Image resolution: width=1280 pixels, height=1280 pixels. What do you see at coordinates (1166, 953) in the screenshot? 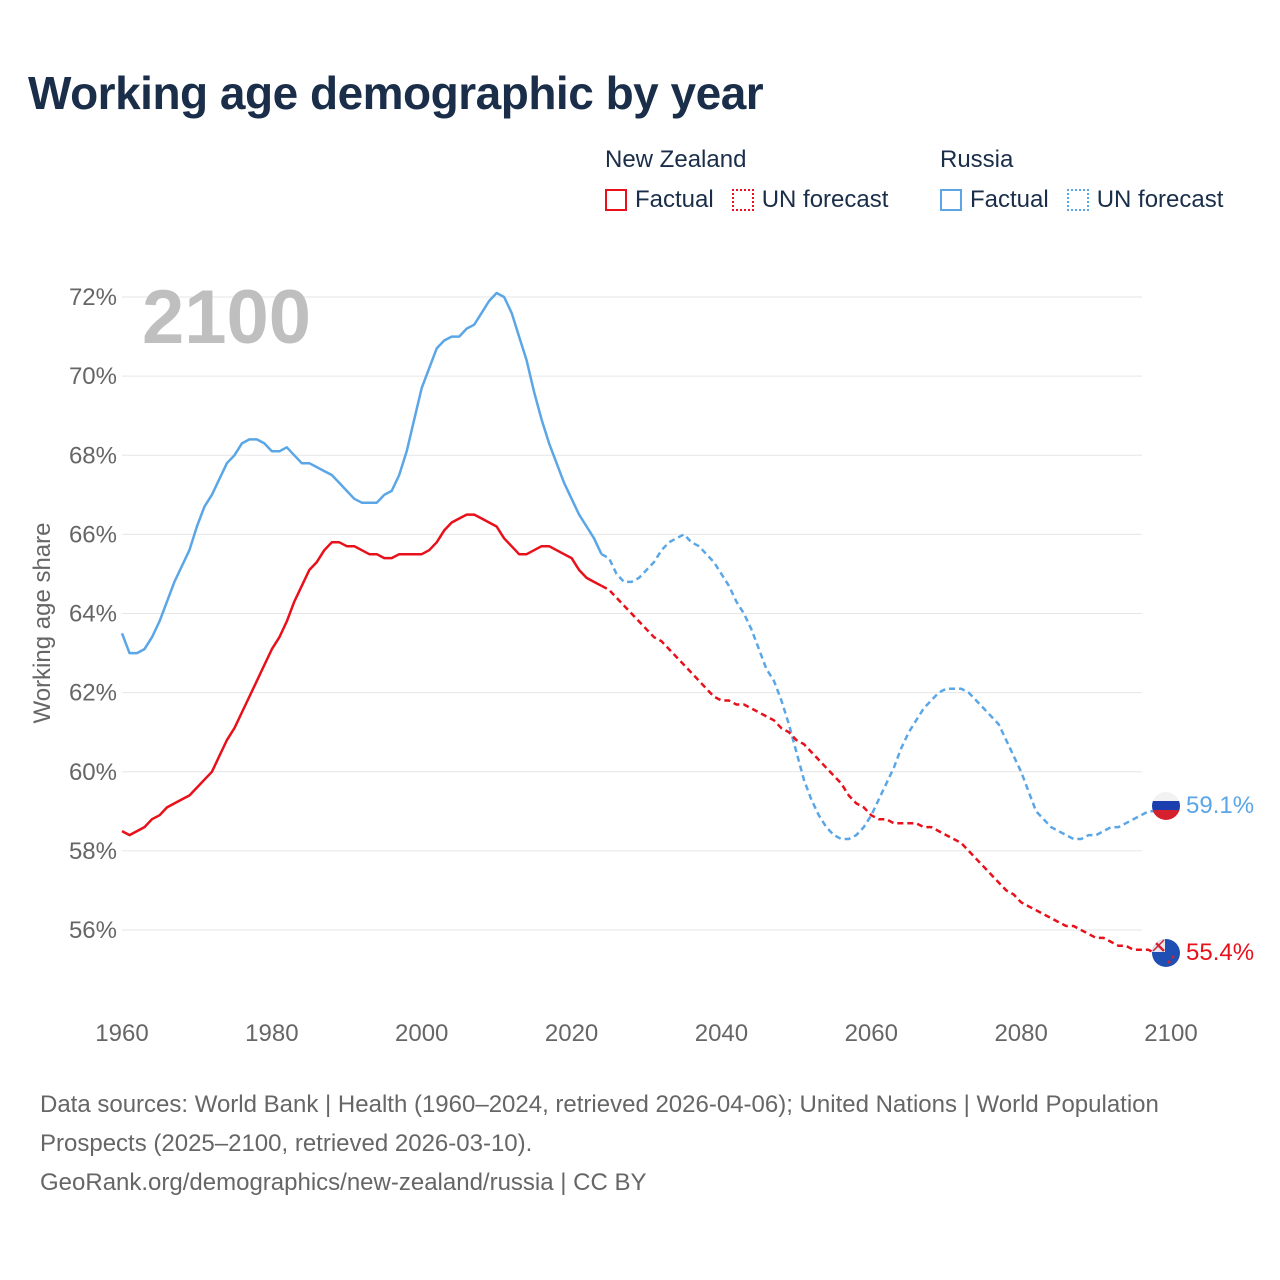
I see `new-zealand-flag-icon` at bounding box center [1166, 953].